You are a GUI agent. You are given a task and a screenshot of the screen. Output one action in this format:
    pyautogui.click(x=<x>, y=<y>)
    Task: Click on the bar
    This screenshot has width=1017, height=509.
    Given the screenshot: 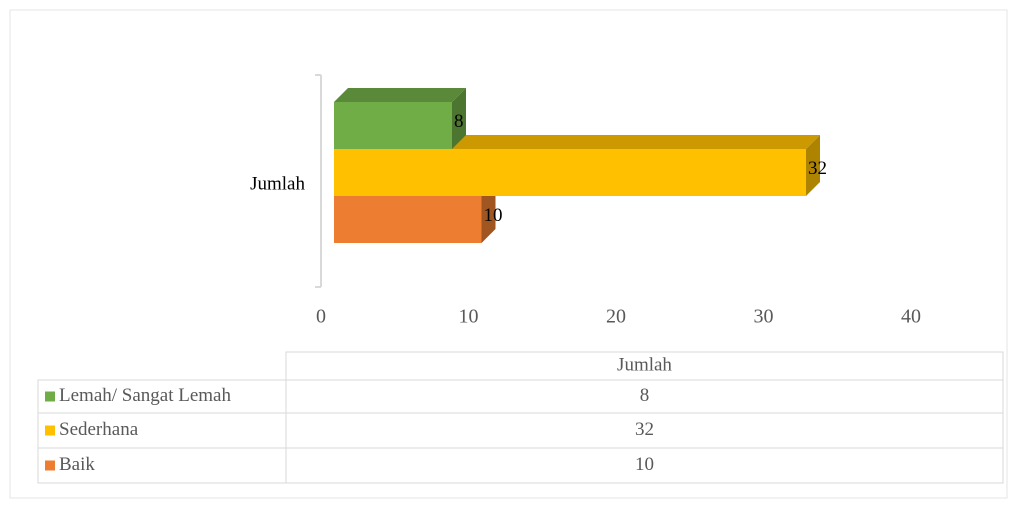 What is the action you would take?
    pyautogui.click(x=400, y=118)
    